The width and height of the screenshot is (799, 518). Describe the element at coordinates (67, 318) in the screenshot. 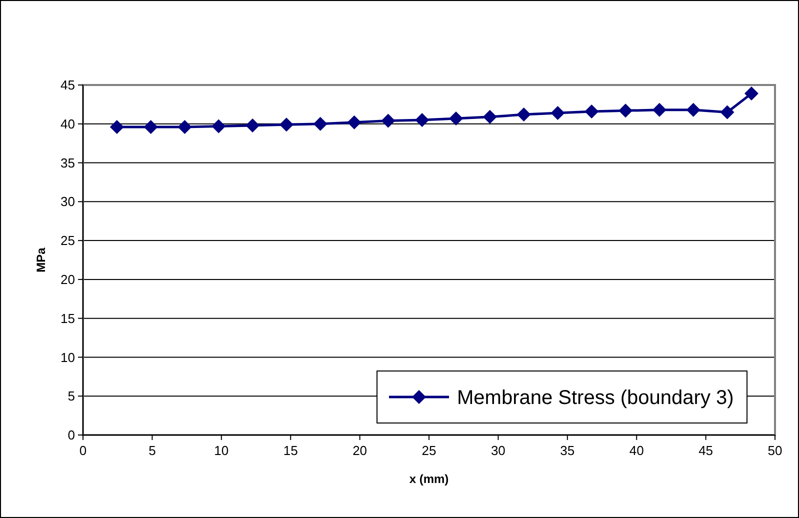

I see `y-tick-label: 15` at that location.